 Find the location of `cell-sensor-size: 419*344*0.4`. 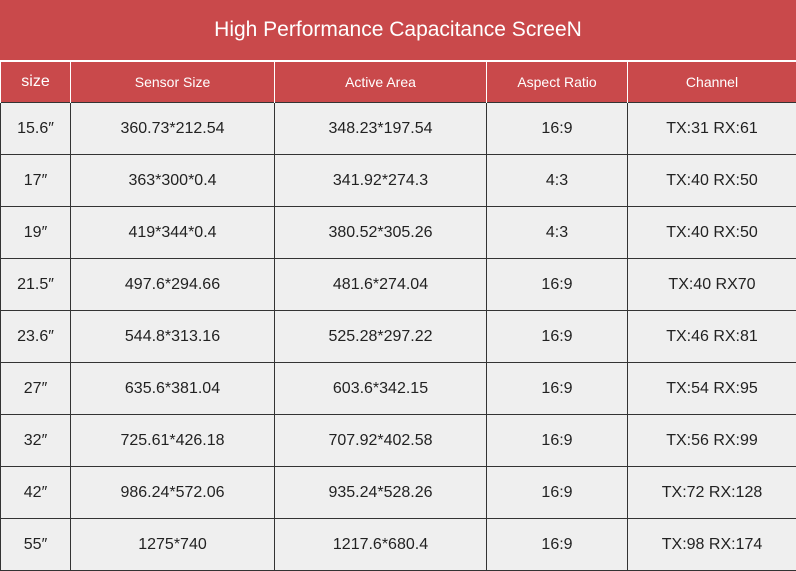

cell-sensor-size: 419*344*0.4 is located at coordinates (173, 233).